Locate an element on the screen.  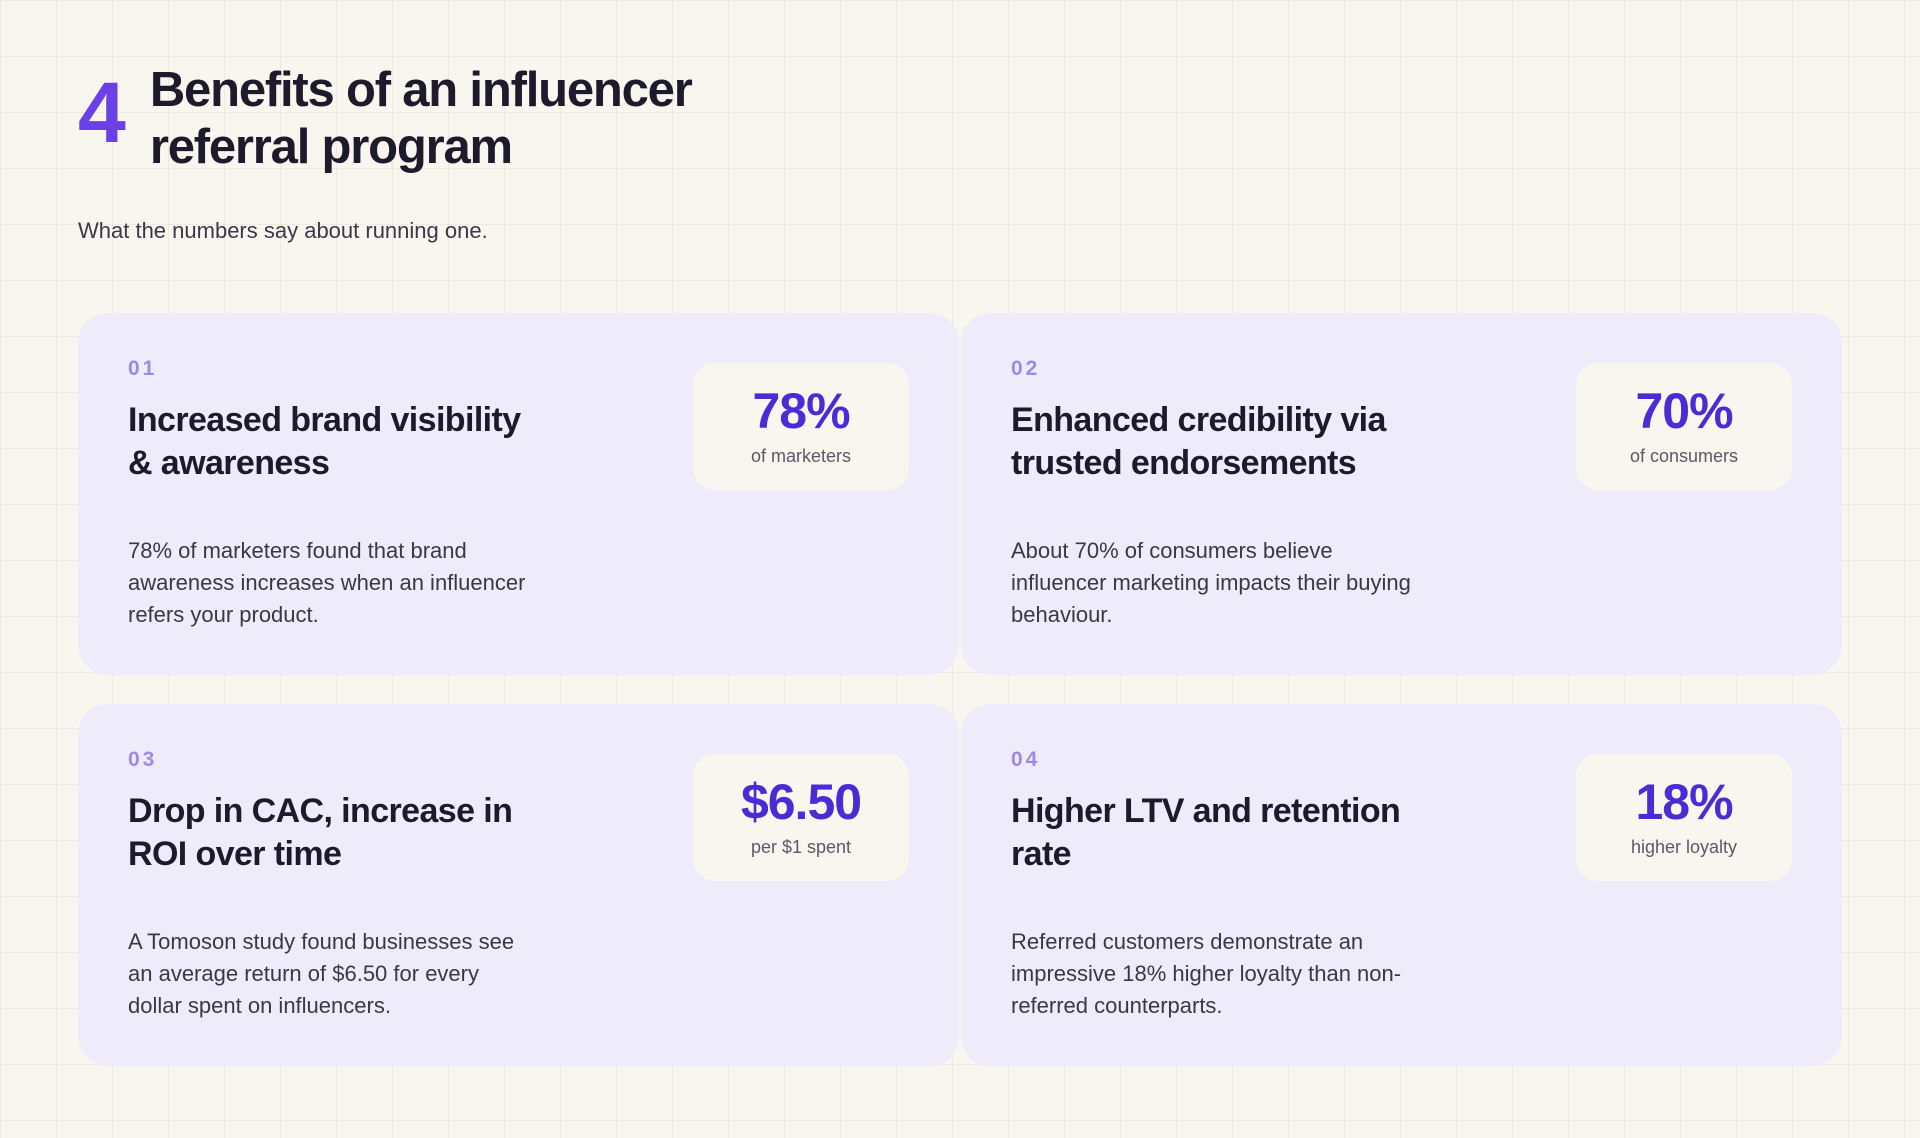
stat-value: 18% is located at coordinates (1684, 802).